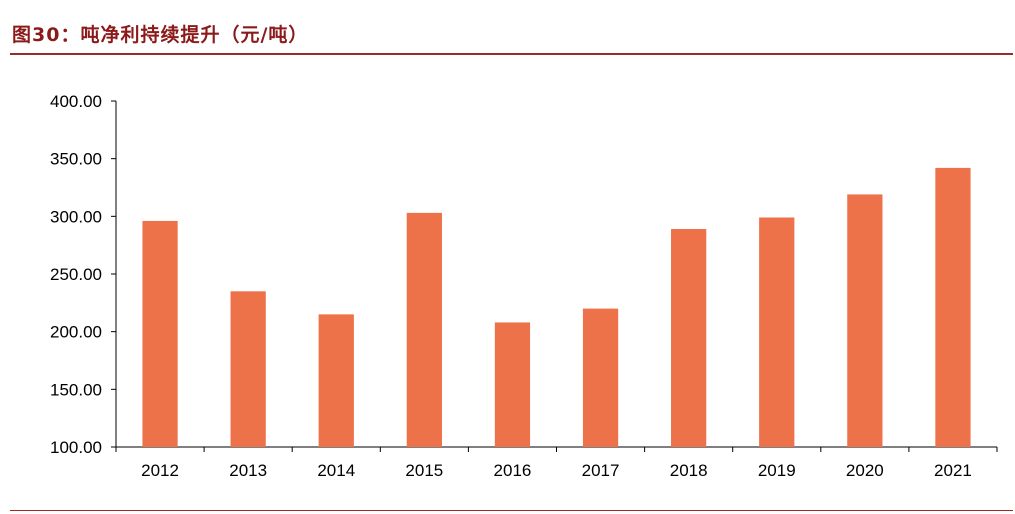 This screenshot has width=1015, height=514. Describe the element at coordinates (248, 369) in the screenshot. I see `bar-2013` at that location.